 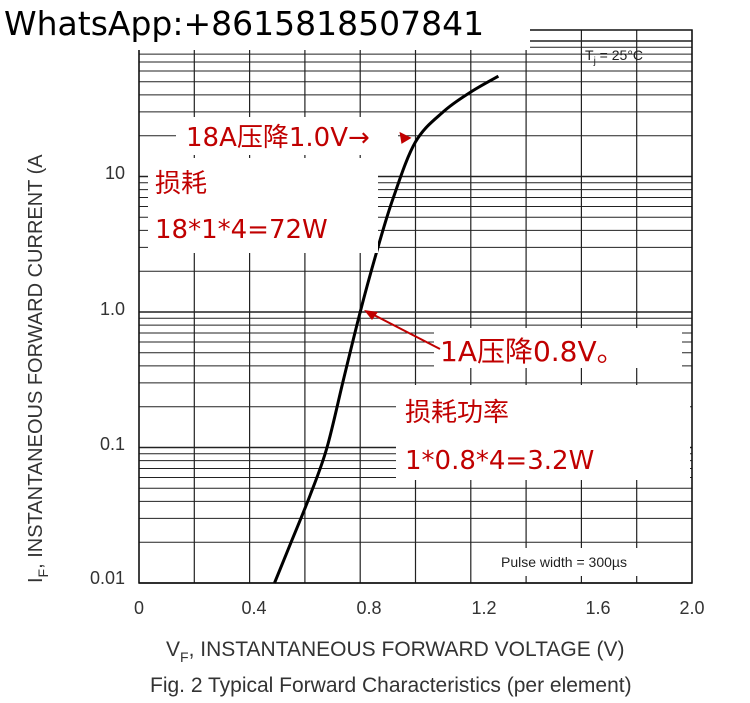 What do you see at coordinates (38, 368) in the screenshot?
I see `y-axis-title: IF, INSTANTANEOUS FORWARD CURRENT (A` at bounding box center [38, 368].